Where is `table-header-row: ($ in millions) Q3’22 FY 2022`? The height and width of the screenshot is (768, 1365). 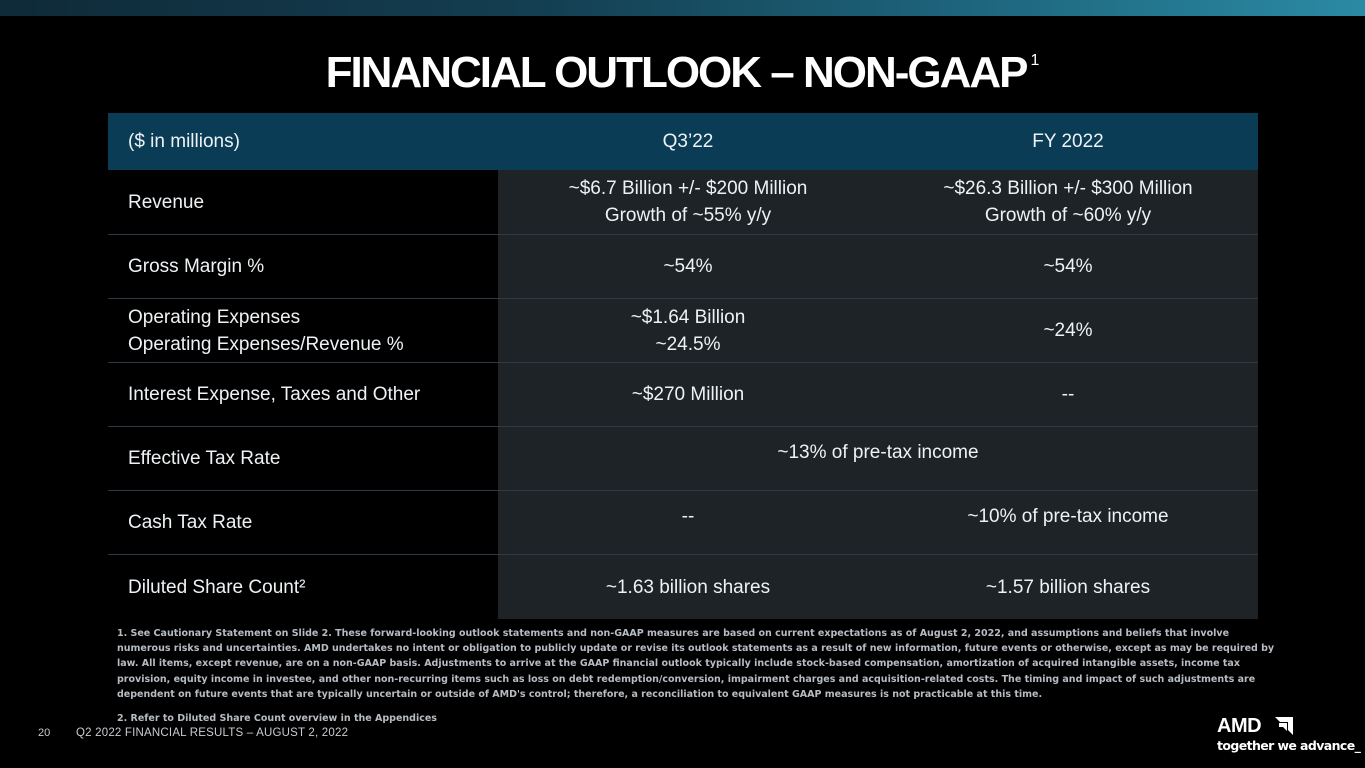
table-header-row: ($ in millions) Q3’22 FY 2022 is located at coordinates (683, 141).